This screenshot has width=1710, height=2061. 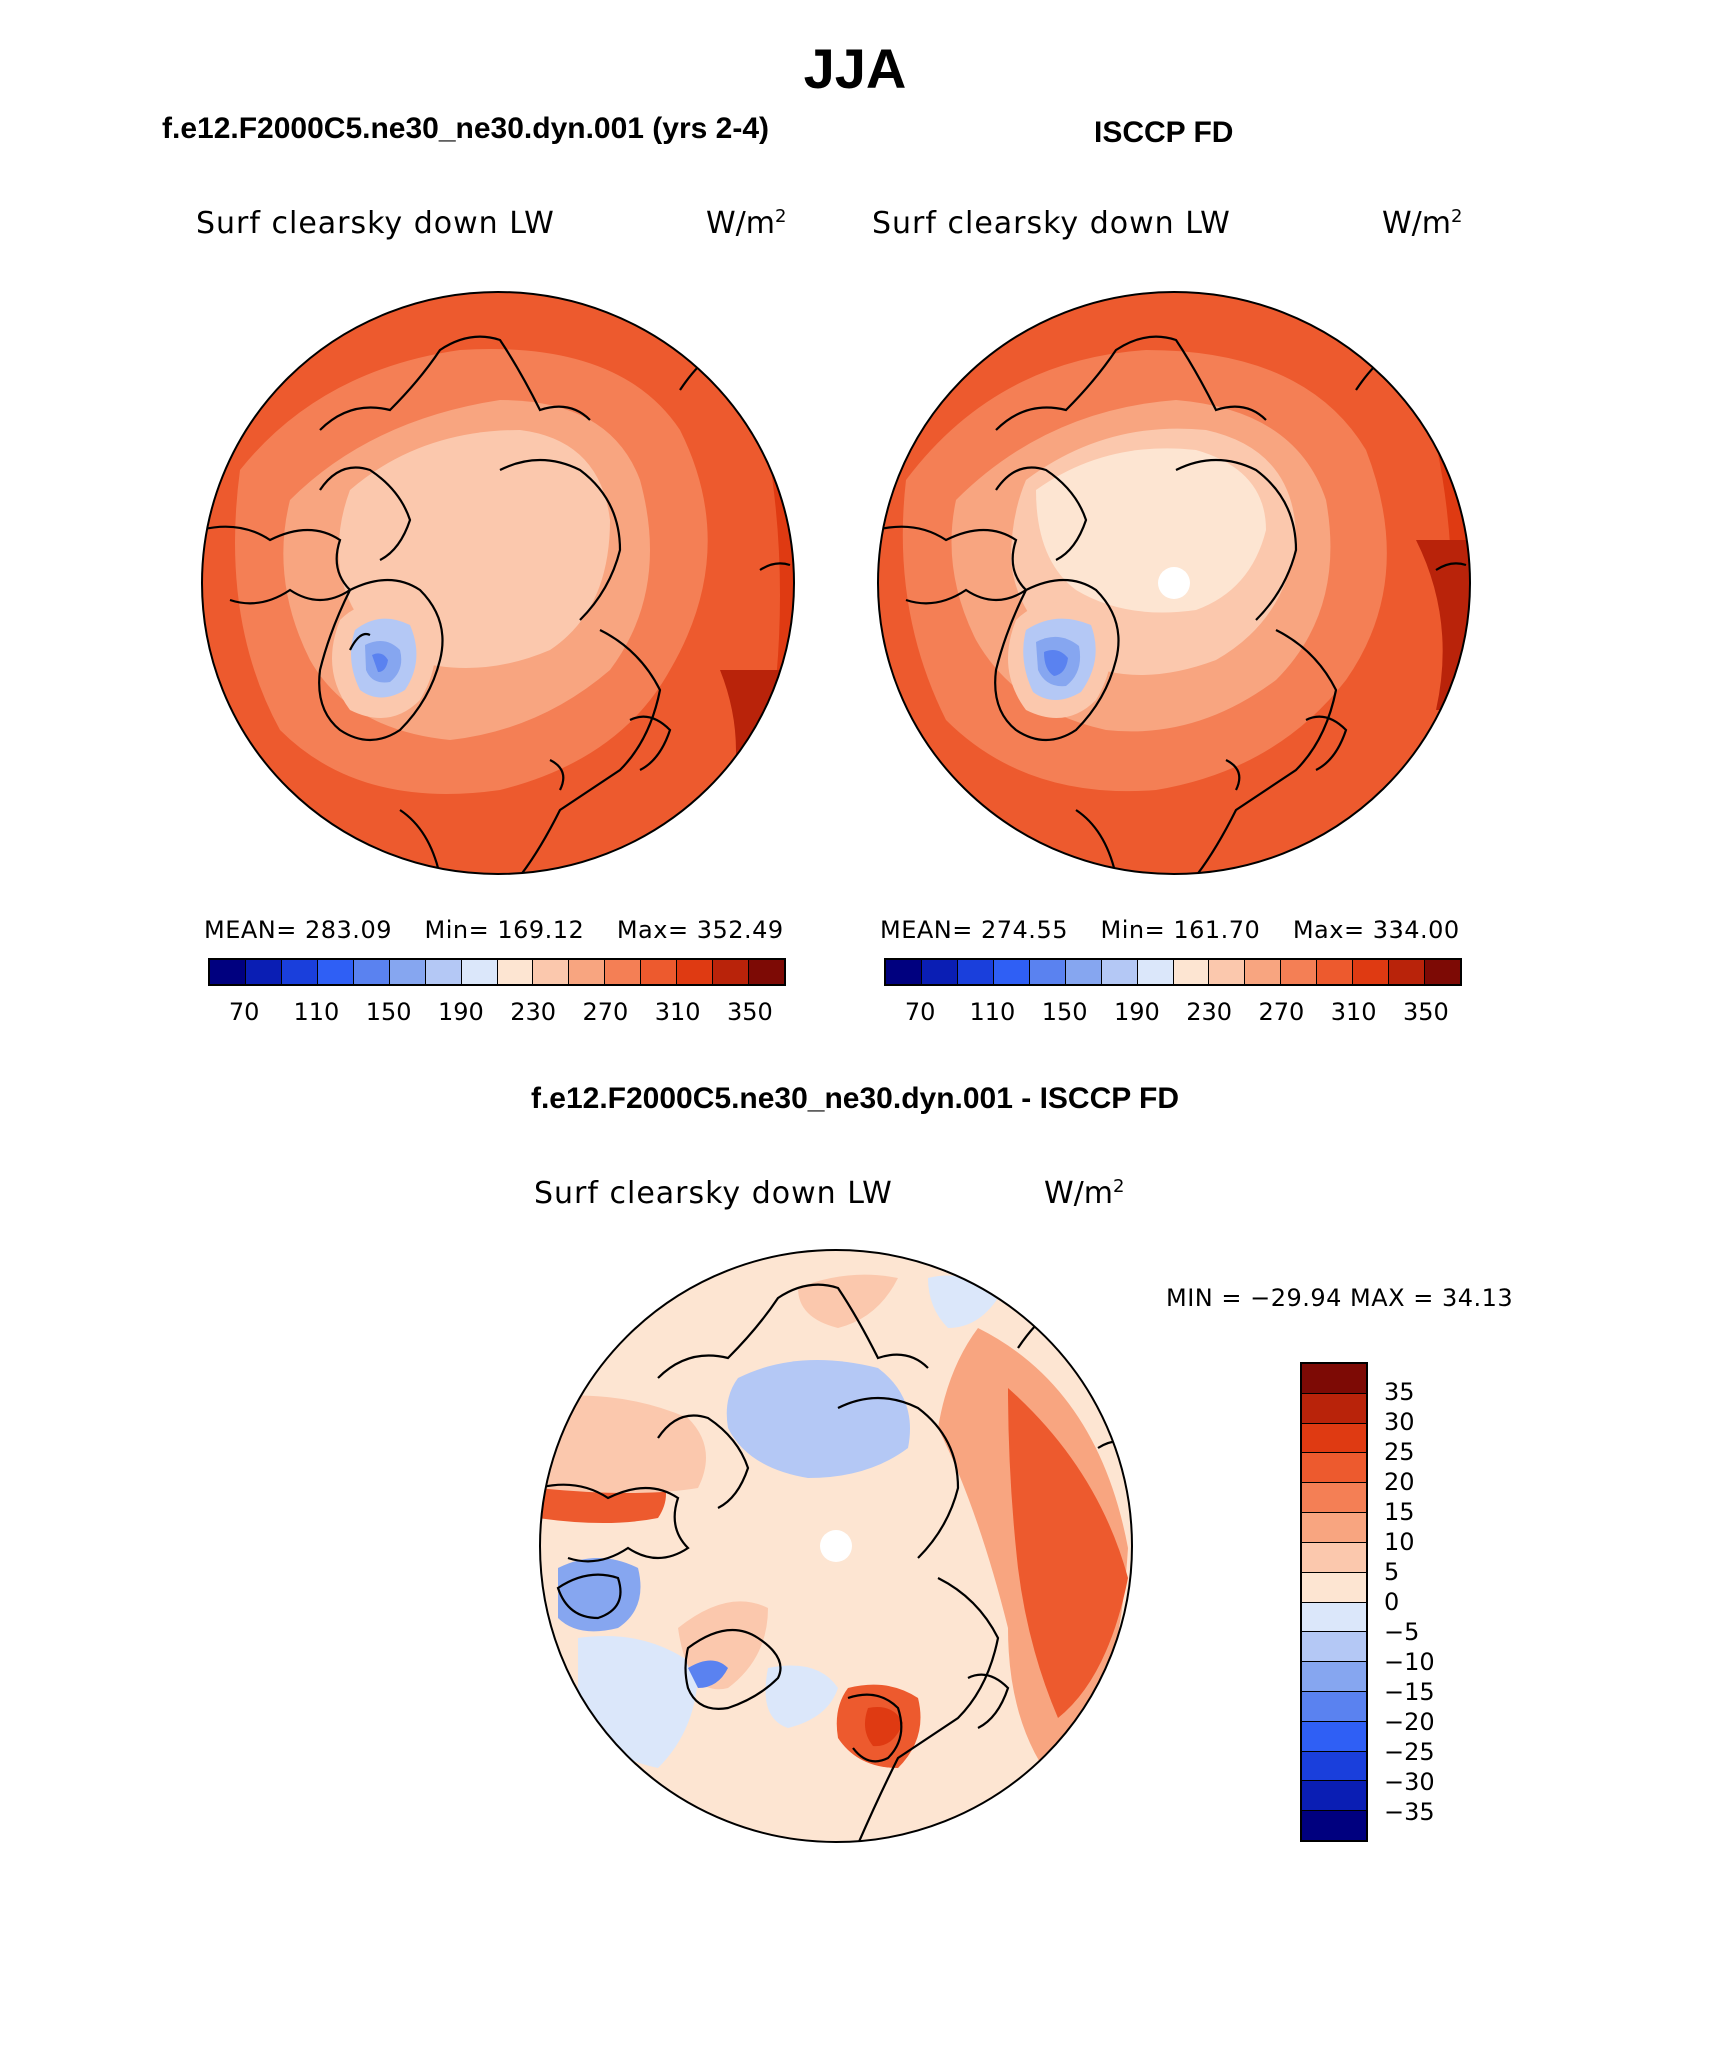 I want to click on colorbar-tick-label: 20, so click(x=1399, y=1482).